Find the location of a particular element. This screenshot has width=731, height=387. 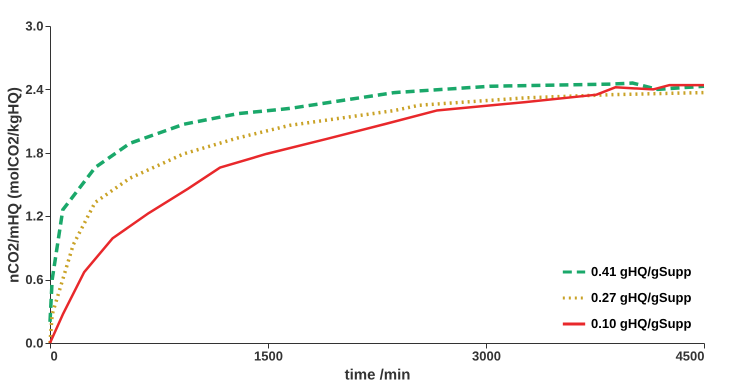

x-tick-label: 0 is located at coordinates (54, 356).